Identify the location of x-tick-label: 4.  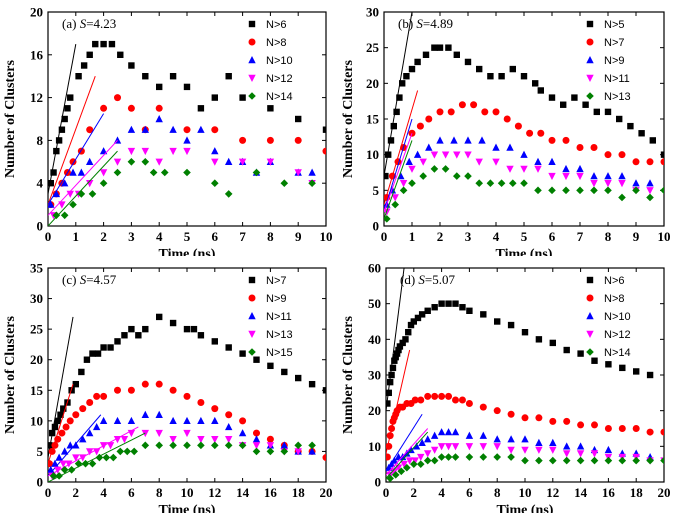
(441, 492).